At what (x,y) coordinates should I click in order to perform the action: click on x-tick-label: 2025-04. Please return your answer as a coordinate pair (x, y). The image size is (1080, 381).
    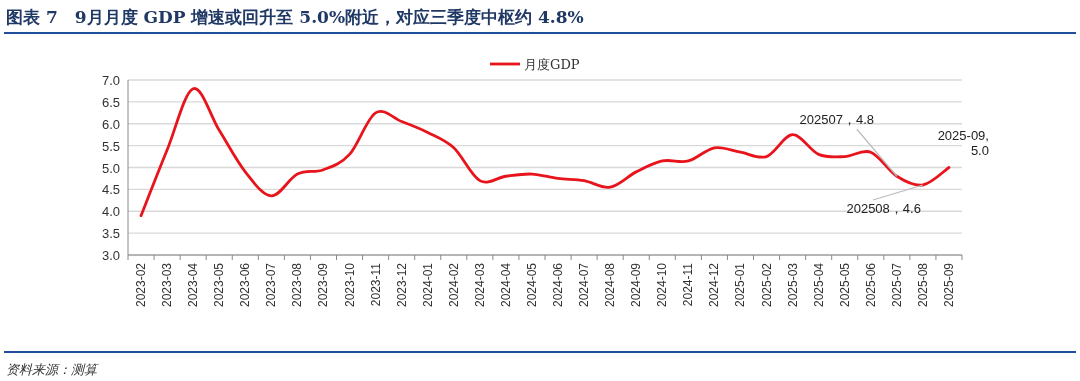
    Looking at the image, I should click on (818, 285).